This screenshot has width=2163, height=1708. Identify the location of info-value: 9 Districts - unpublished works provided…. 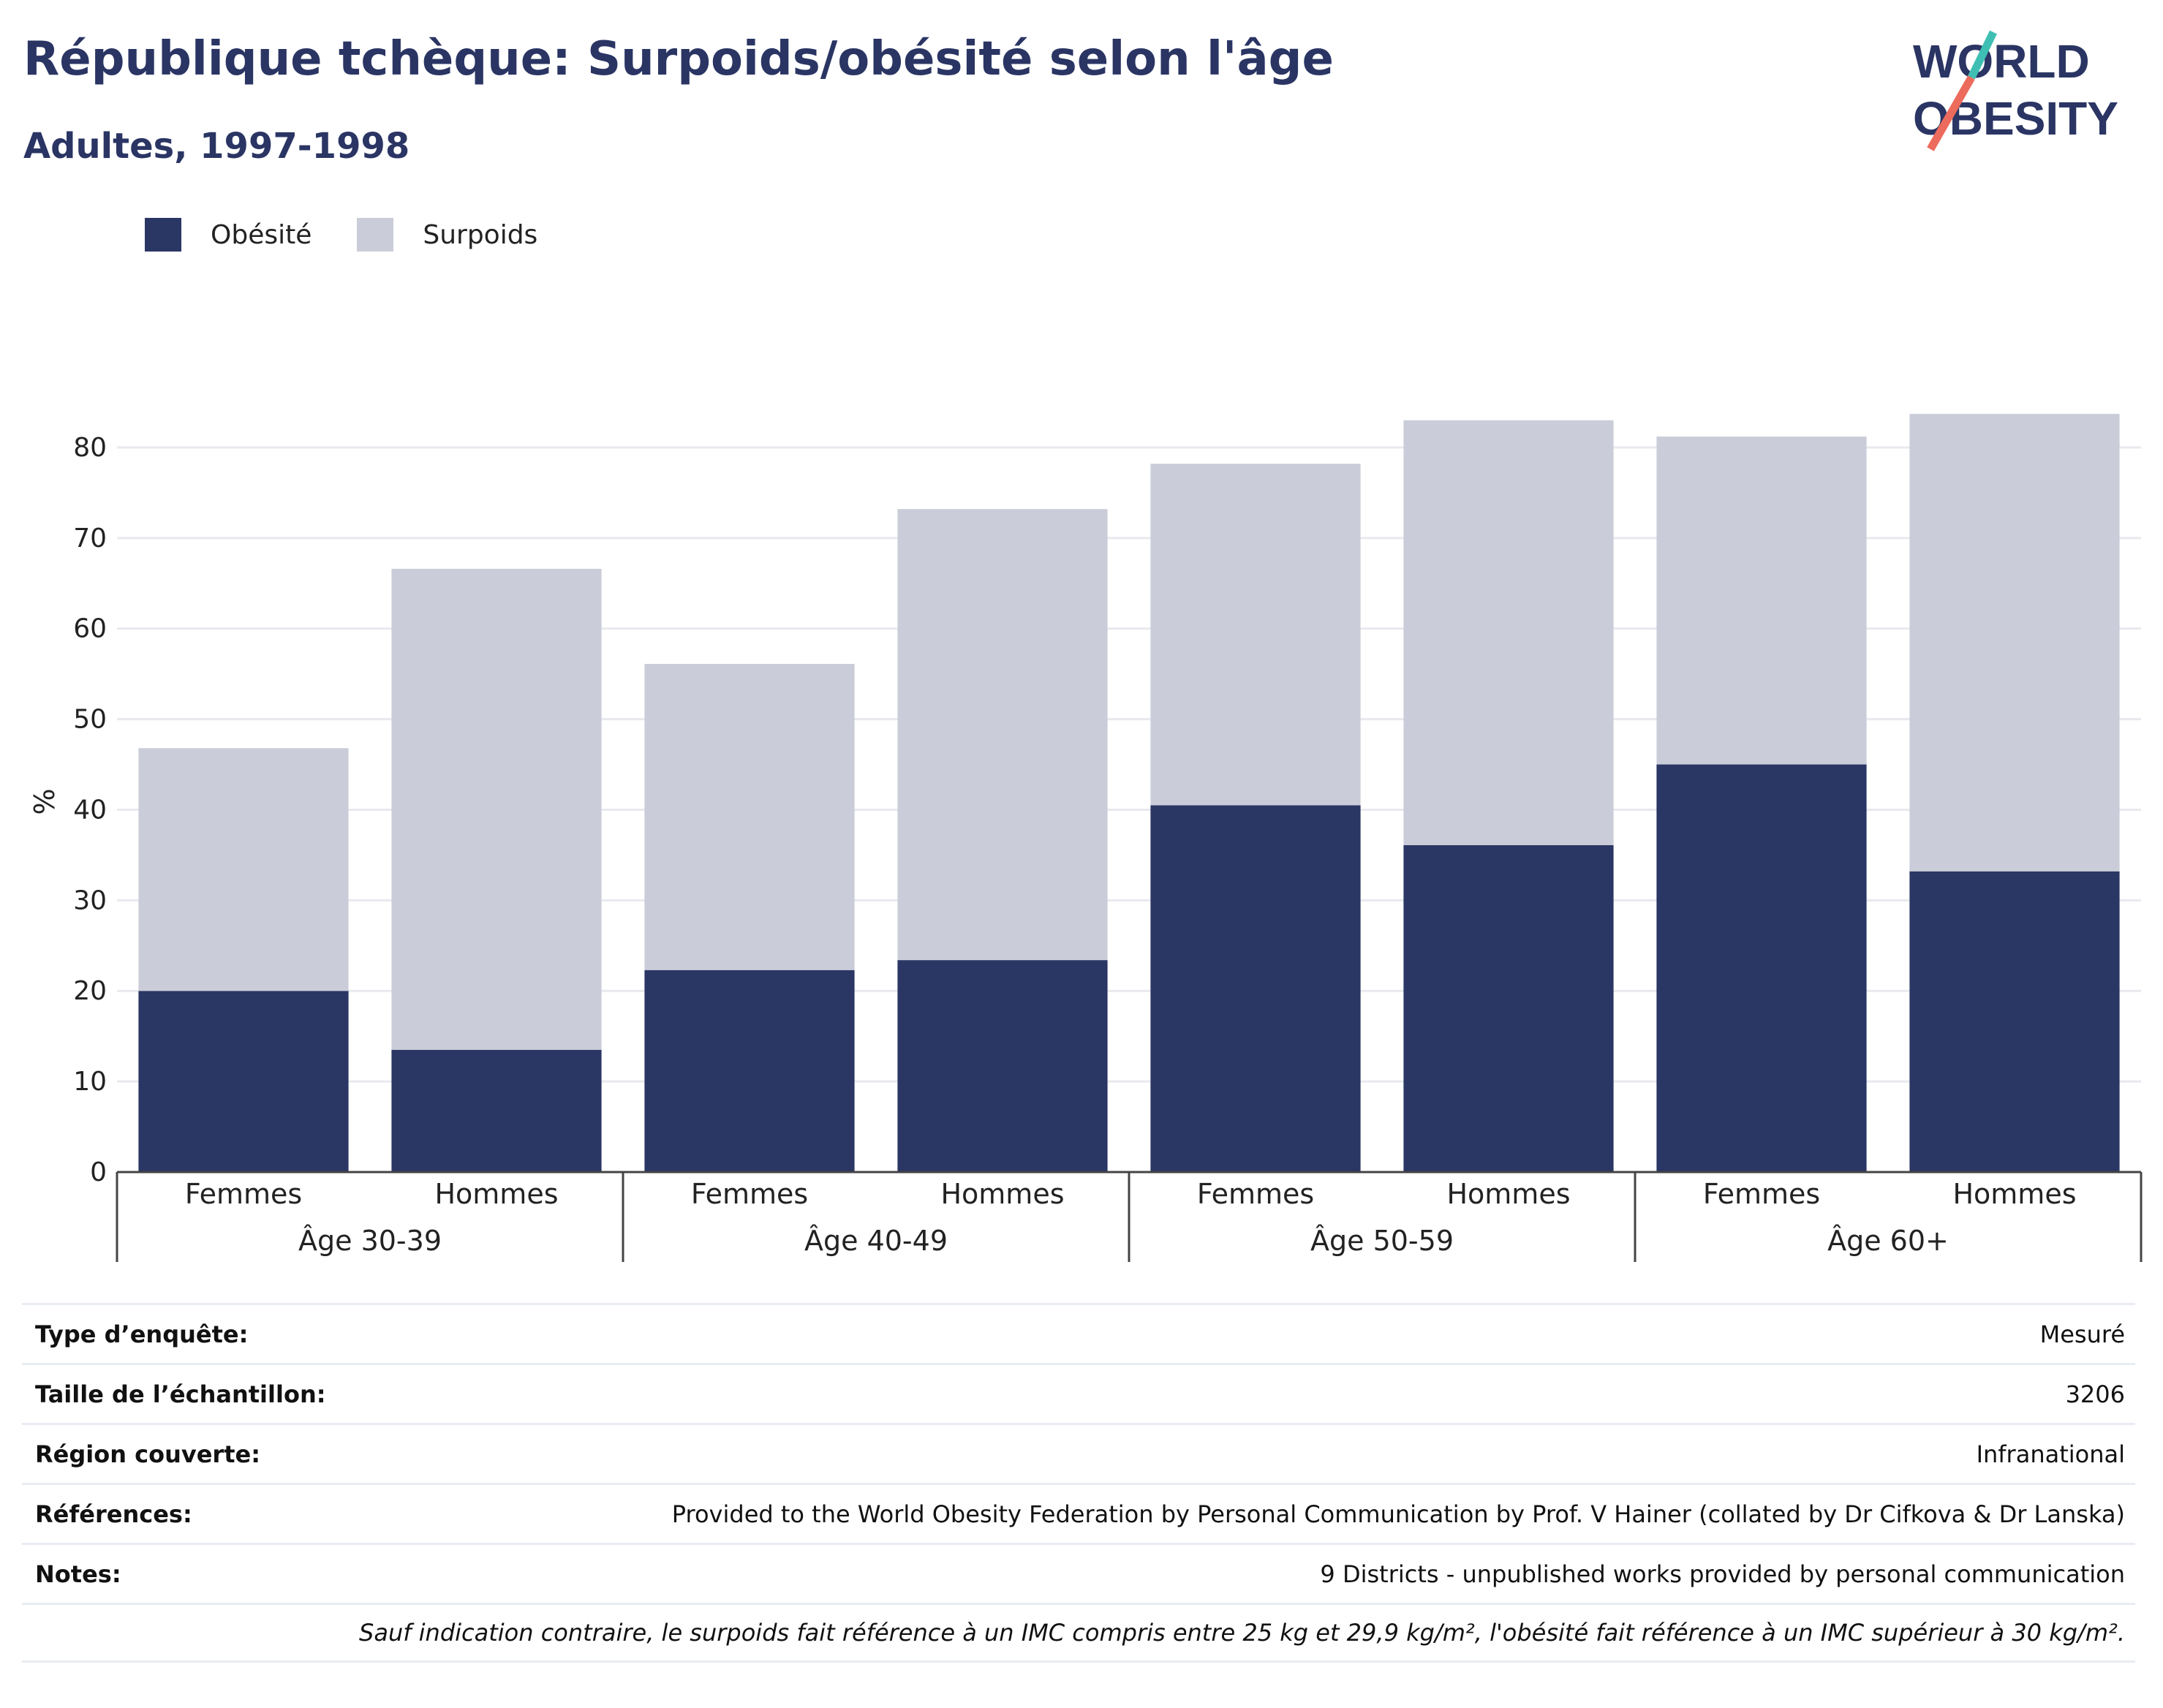
(1723, 1574).